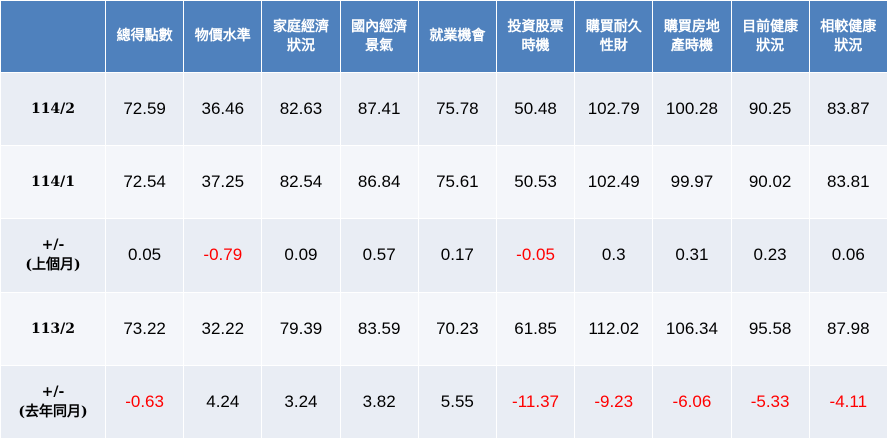 This screenshot has width=887, height=439. I want to click on value-cell: 0.57, so click(379, 255).